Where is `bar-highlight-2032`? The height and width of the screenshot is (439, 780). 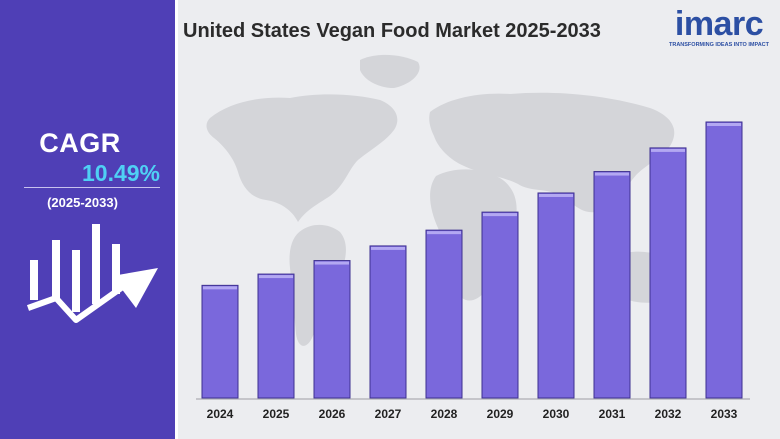
bar-highlight-2032 is located at coordinates (668, 150).